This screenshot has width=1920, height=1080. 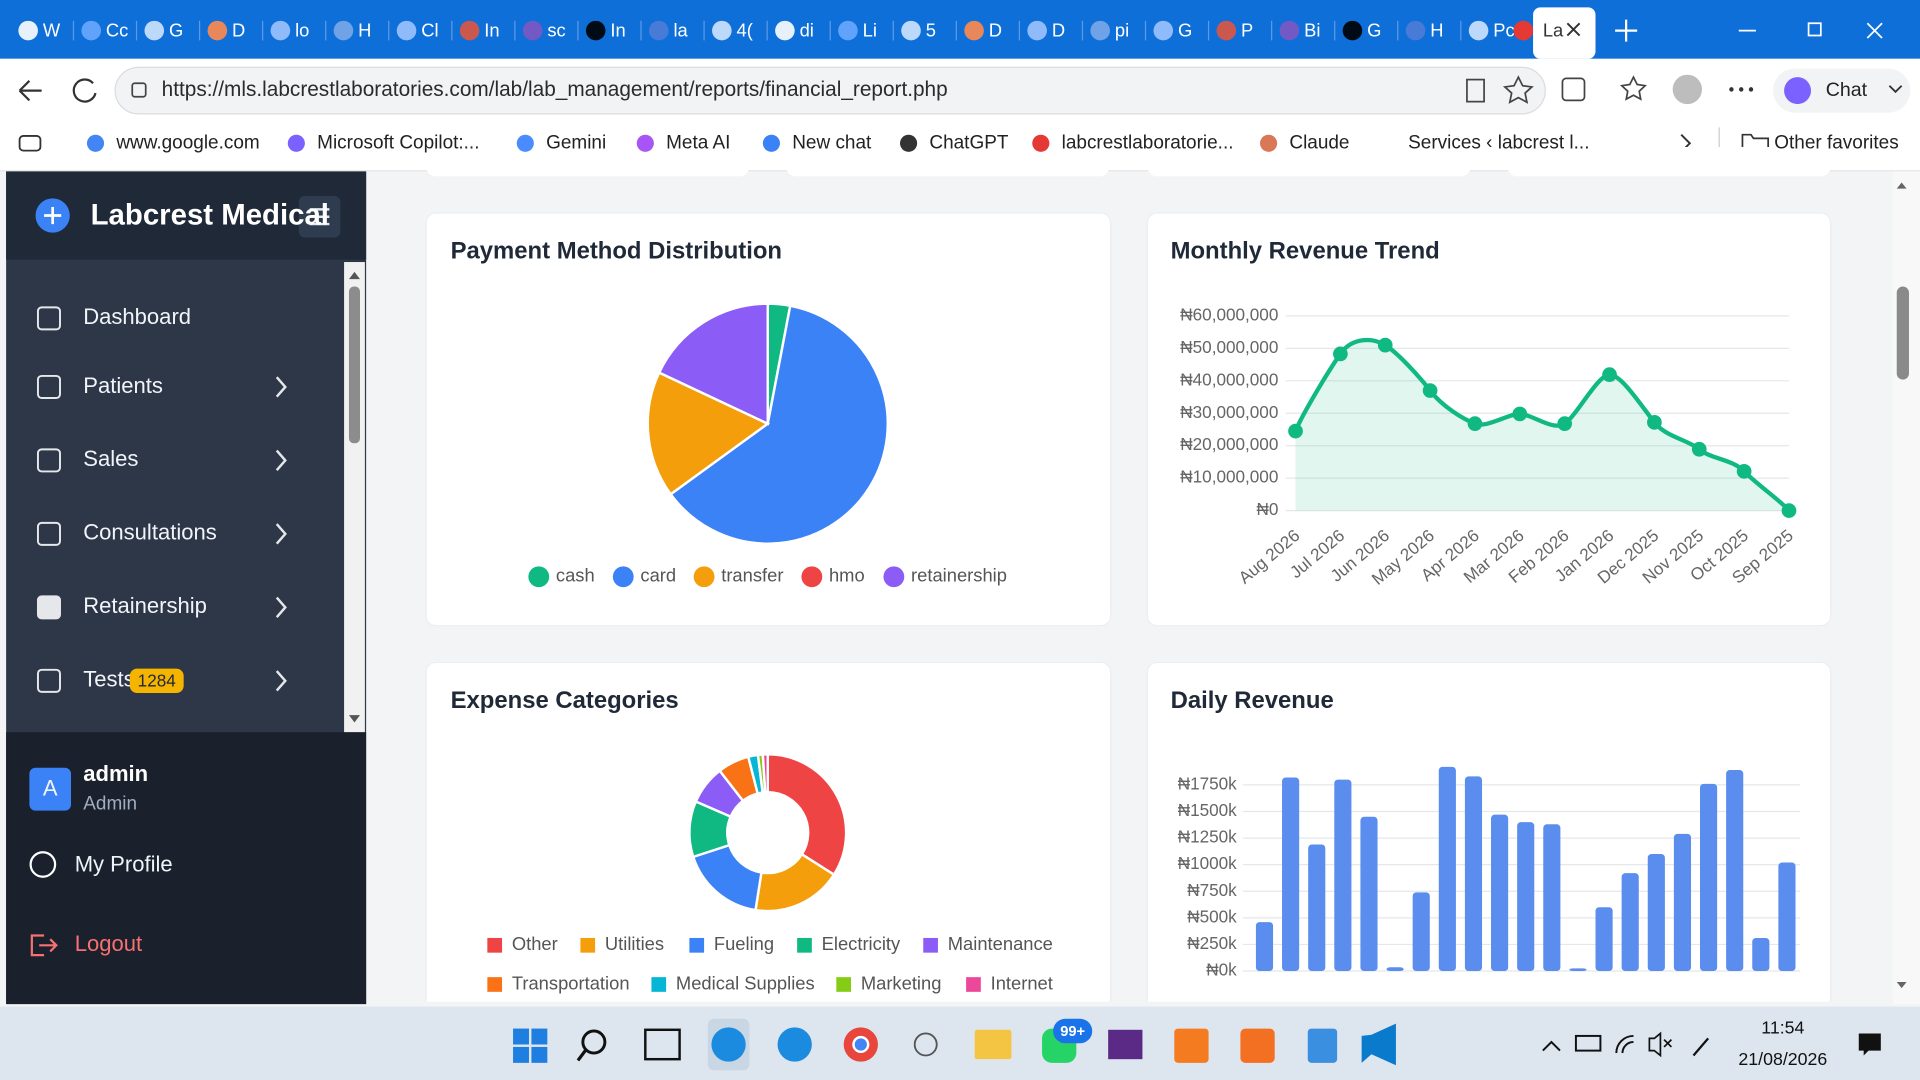 What do you see at coordinates (968, 142) in the screenshot?
I see `bookmark: ChatGPT` at bounding box center [968, 142].